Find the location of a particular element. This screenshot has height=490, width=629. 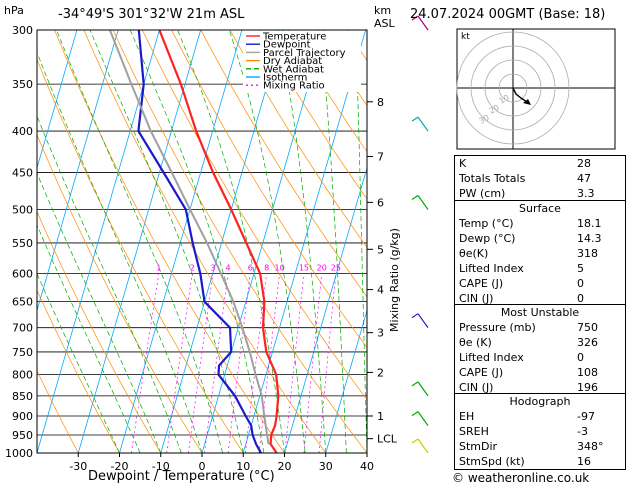

hodograph-ring-label: 20 is located at coordinates (494, 109).